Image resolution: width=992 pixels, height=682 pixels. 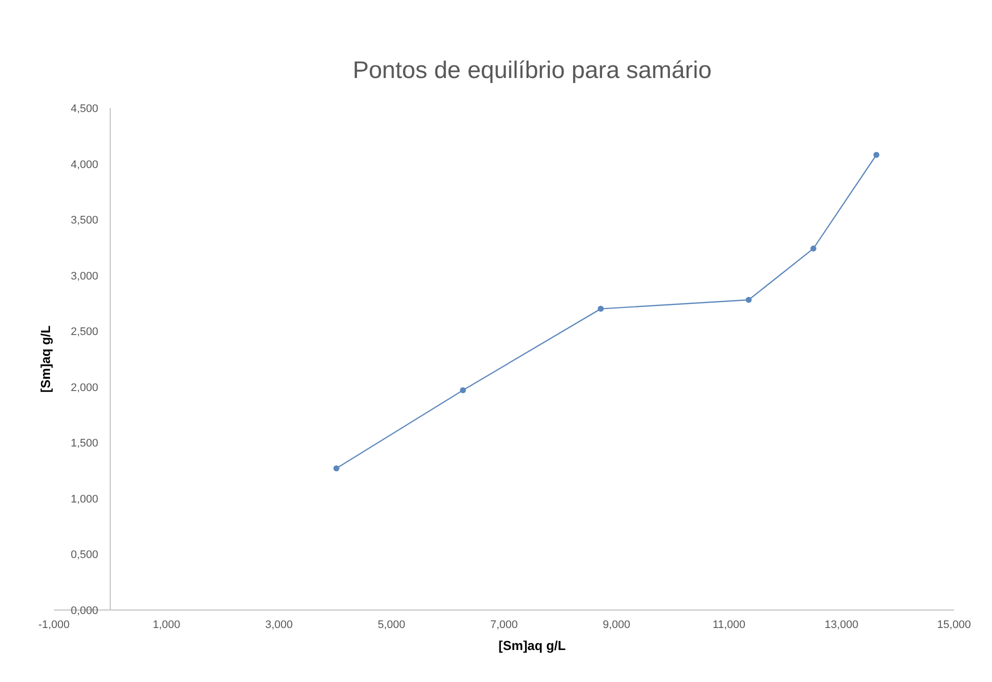 I want to click on y-tick-label: 2,500, so click(x=84, y=332).